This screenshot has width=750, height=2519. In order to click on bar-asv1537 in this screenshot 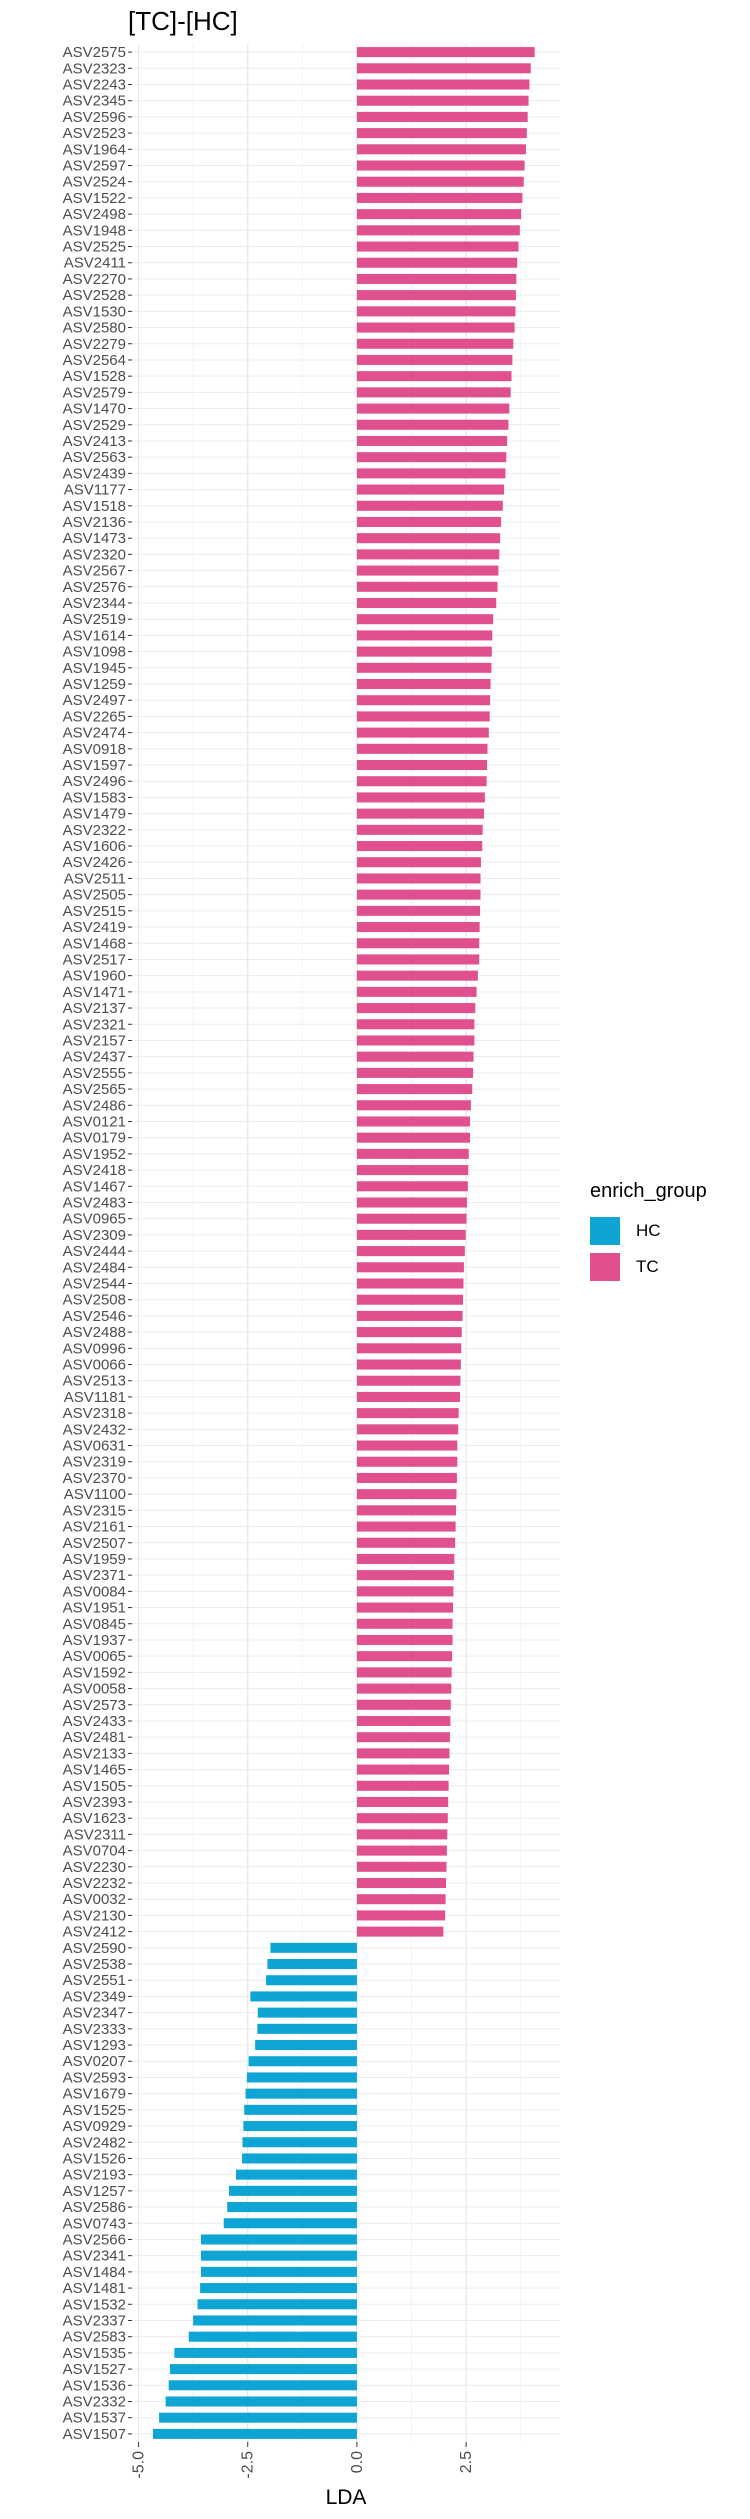, I will do `click(258, 2417)`.